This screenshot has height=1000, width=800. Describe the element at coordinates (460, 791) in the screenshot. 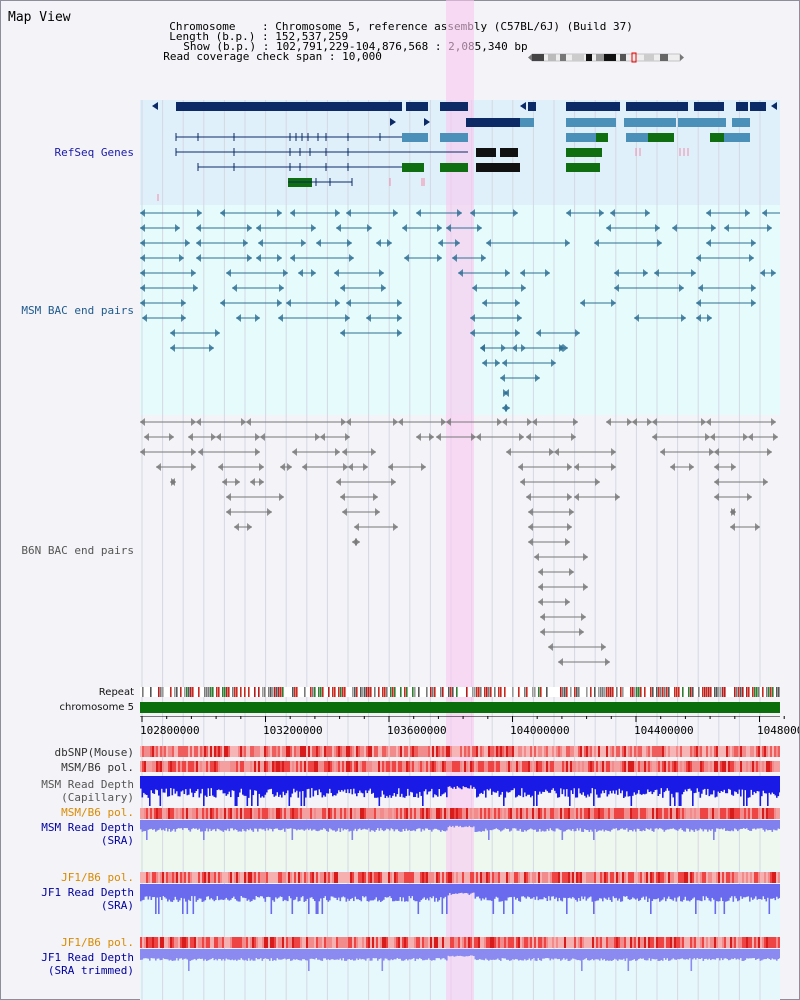

I see `msm-read-depth-capillary-track` at that location.